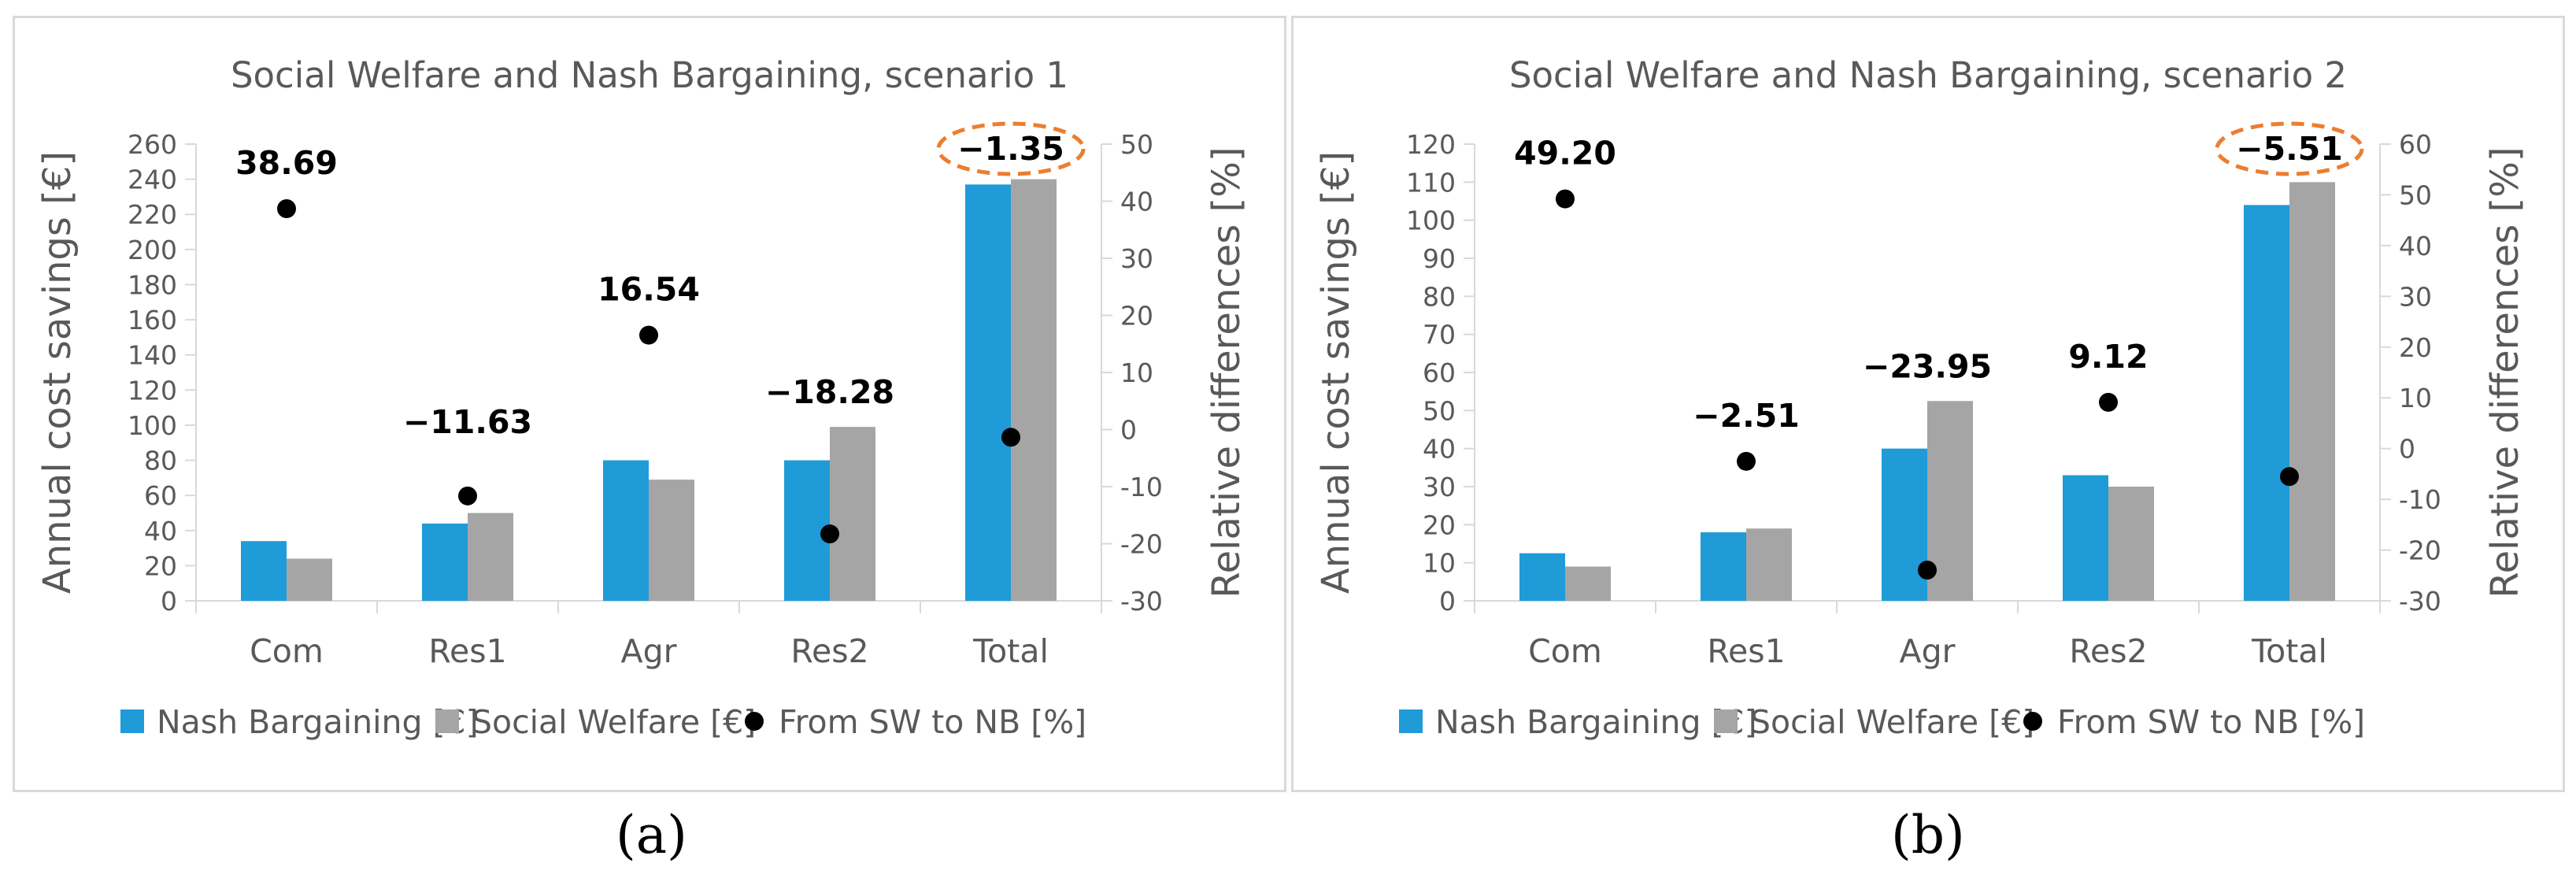  Describe the element at coordinates (1565, 153) in the screenshot. I see `data-label: 49.20` at that location.